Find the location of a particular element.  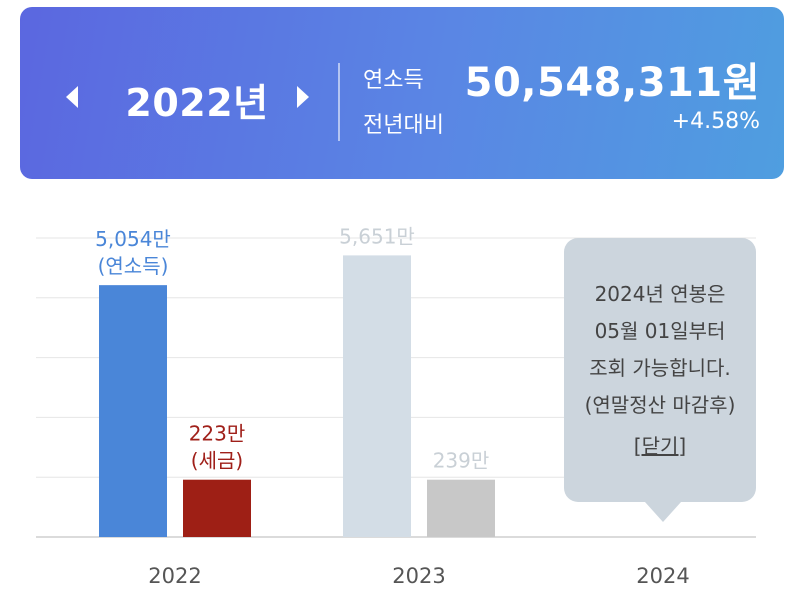

tooltip-line: 05월 01일부터 is located at coordinates (660, 331).